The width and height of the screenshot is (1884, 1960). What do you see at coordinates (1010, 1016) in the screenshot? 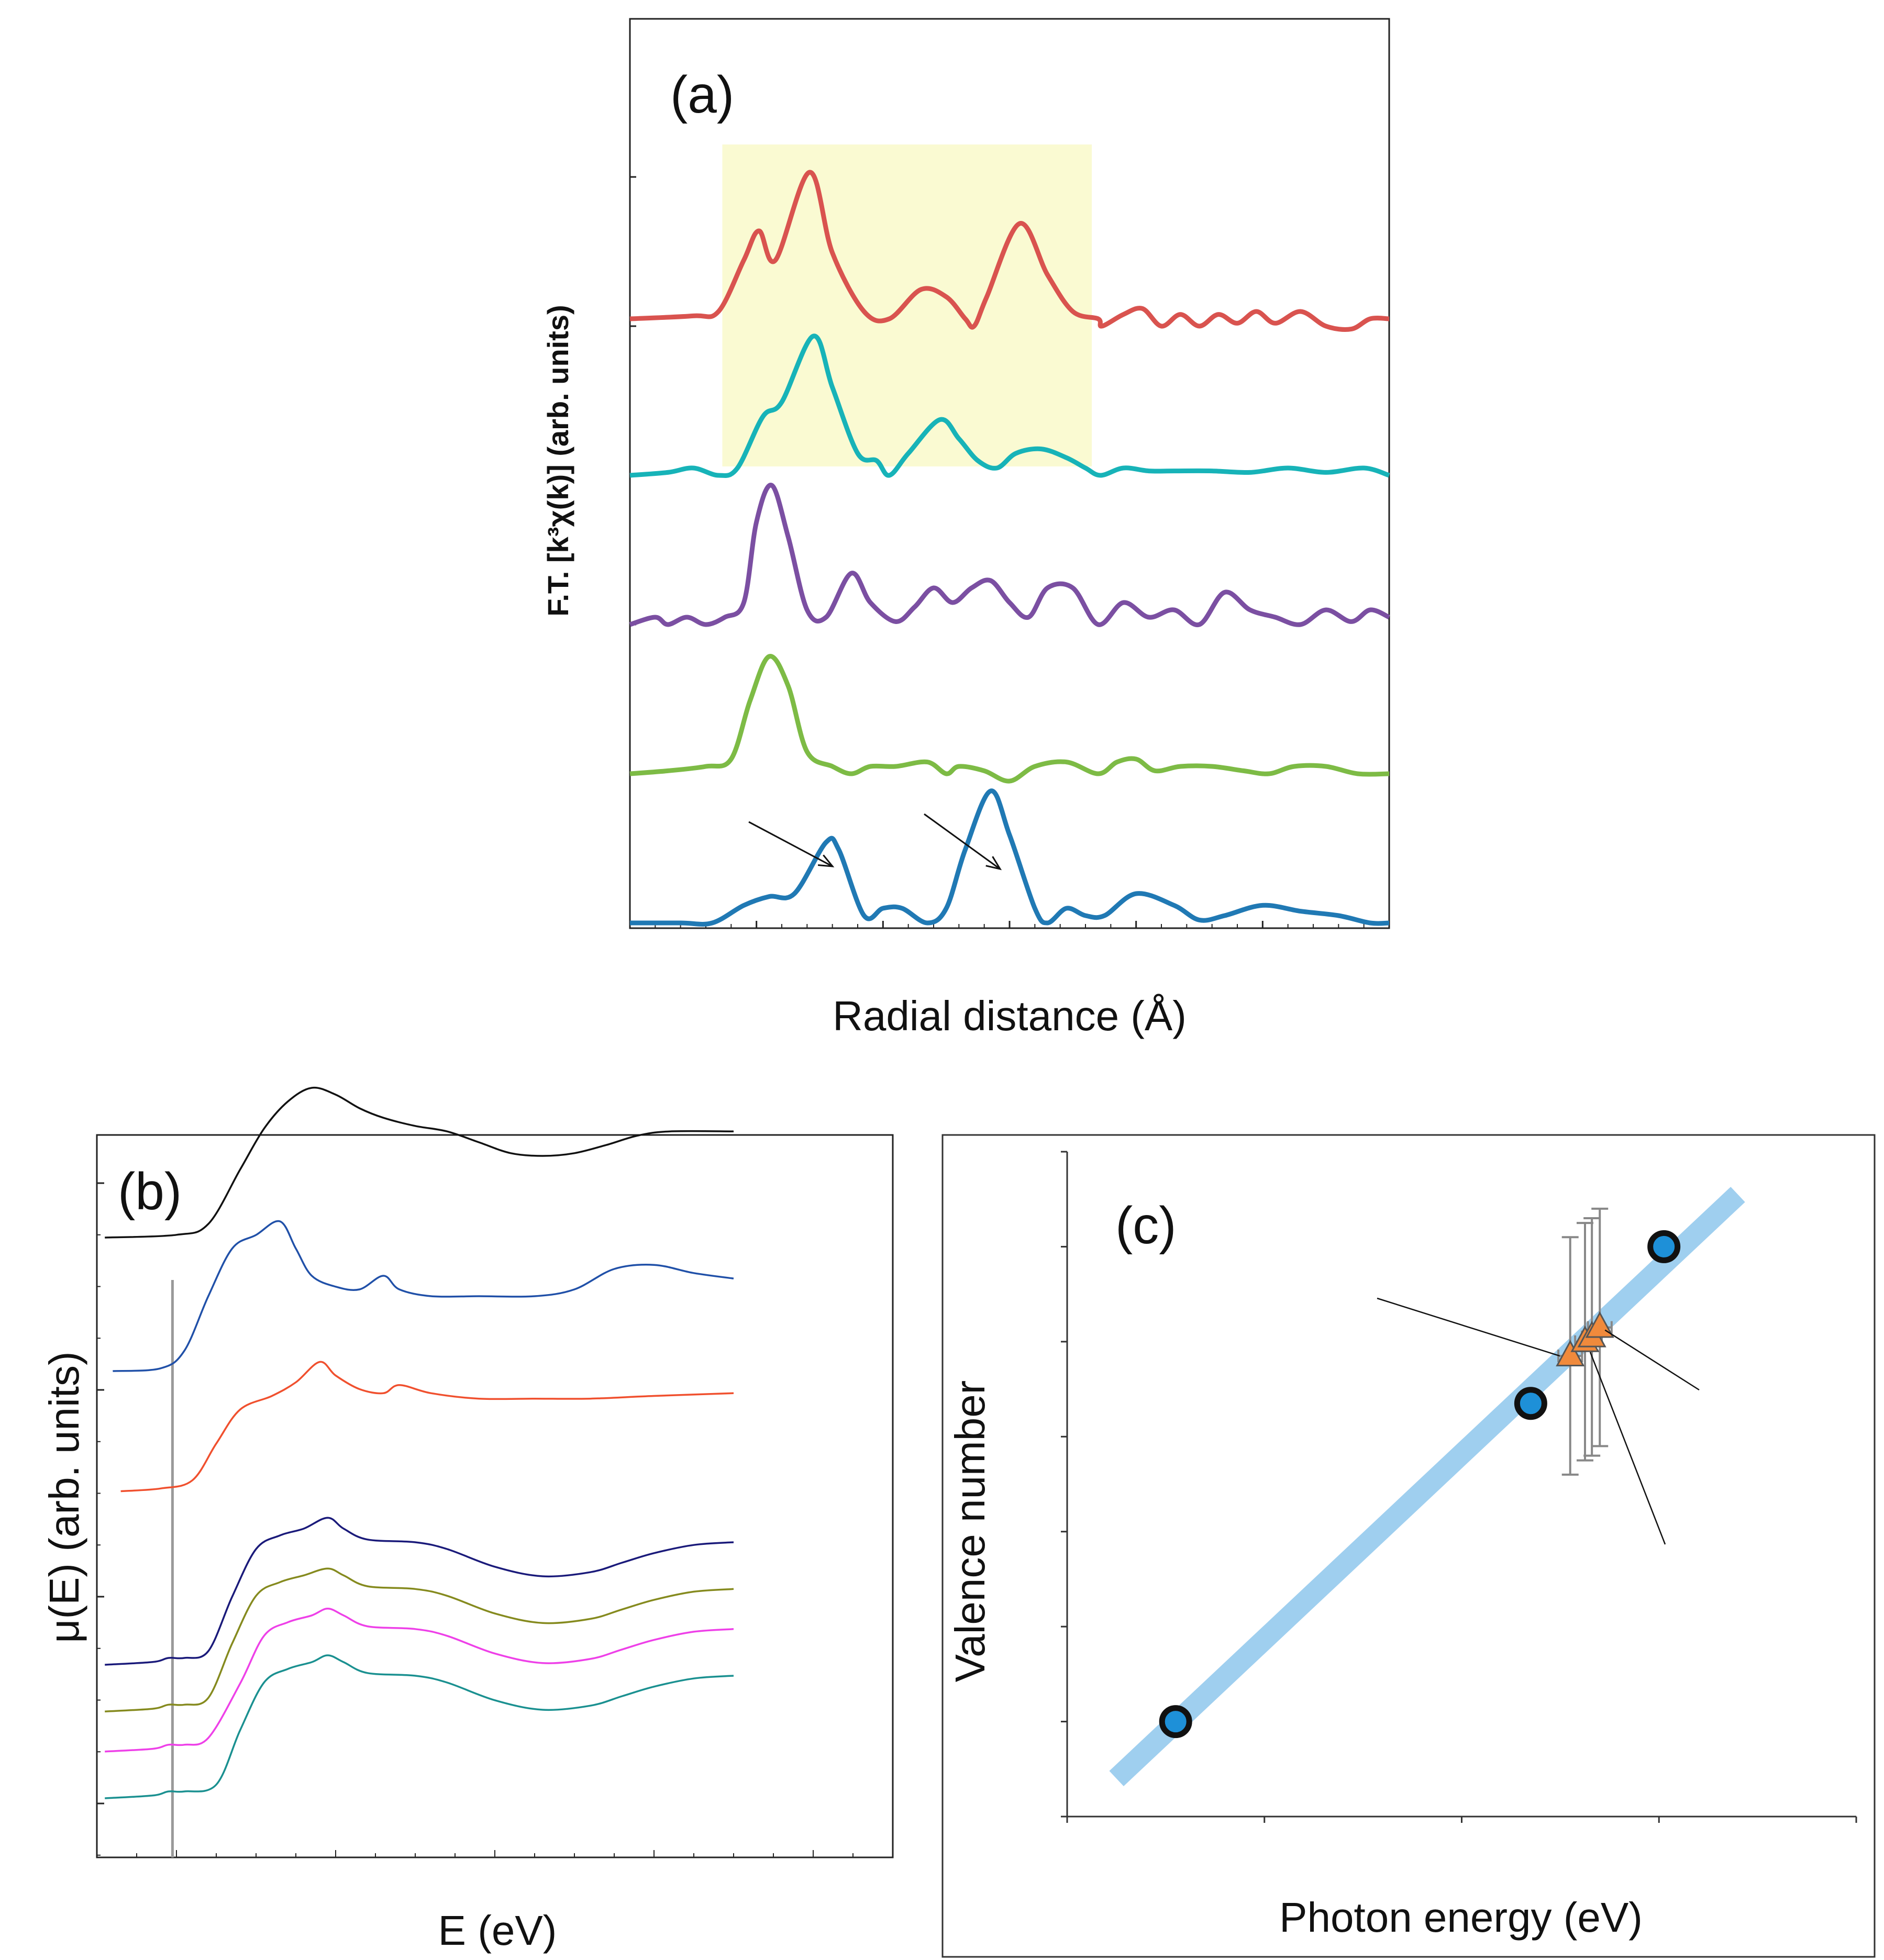
I see `x-axis-title: Radial distance (Å)` at bounding box center [1010, 1016].